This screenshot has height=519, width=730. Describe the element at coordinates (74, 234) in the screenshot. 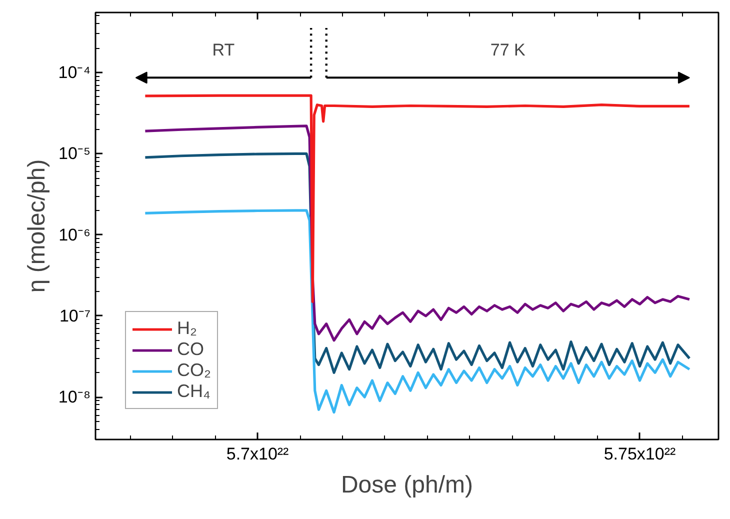

I see `y-tick-label: 10⁻⁶` at that location.